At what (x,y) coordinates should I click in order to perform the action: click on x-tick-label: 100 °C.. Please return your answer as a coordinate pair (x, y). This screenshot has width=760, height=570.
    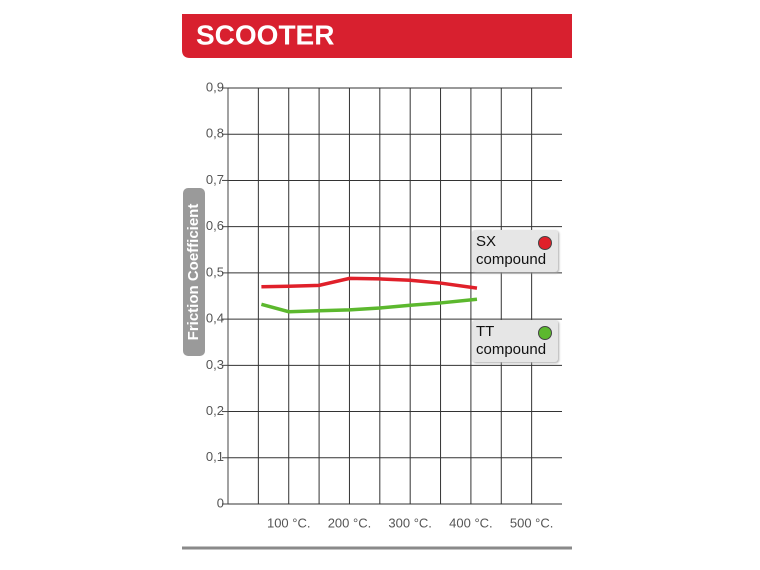
    Looking at the image, I should click on (289, 522).